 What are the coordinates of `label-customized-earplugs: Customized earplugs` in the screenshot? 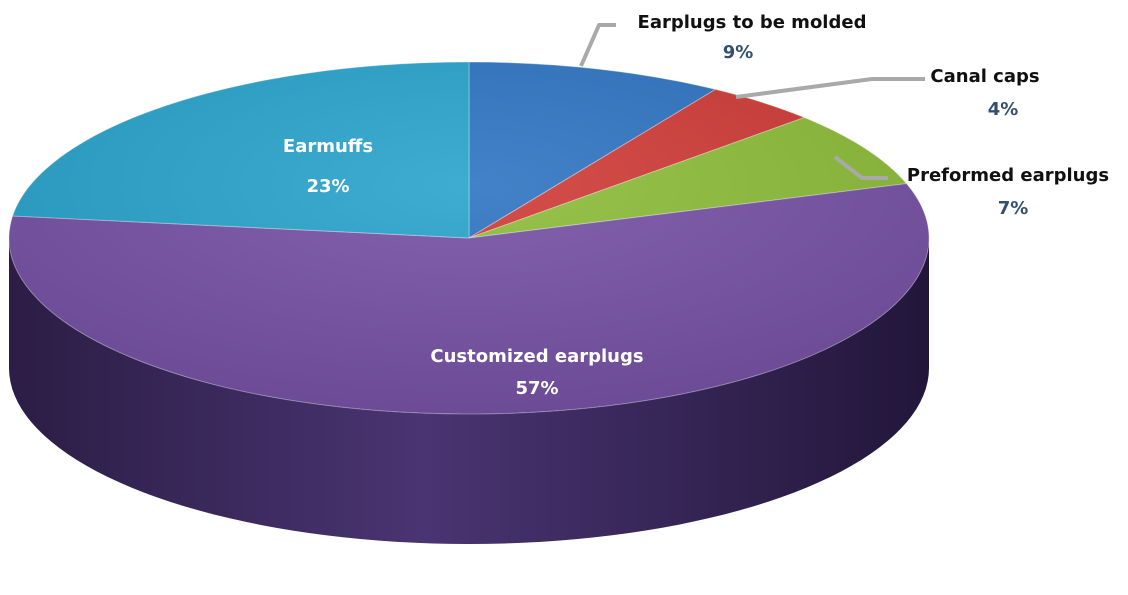 It's located at (536, 356).